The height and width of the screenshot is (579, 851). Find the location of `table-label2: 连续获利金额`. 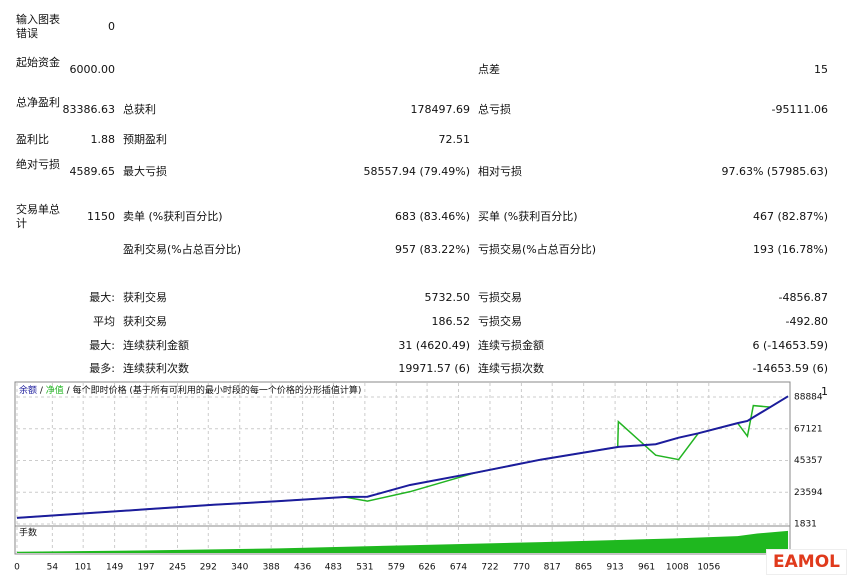

table-label2: 连续获利金额 is located at coordinates (156, 345).